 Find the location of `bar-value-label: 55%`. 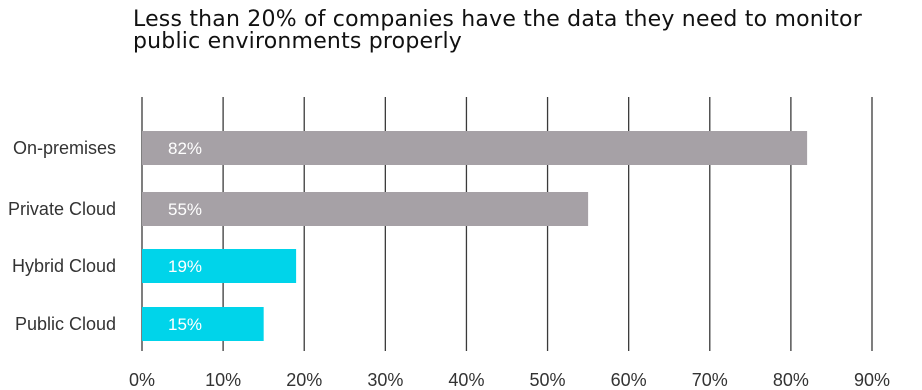

bar-value-label: 55% is located at coordinates (185, 209).